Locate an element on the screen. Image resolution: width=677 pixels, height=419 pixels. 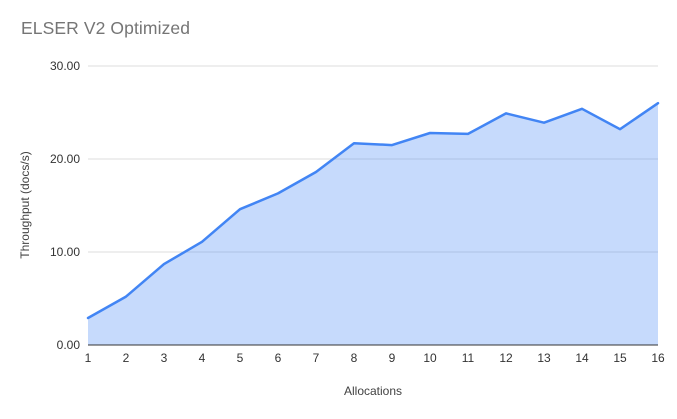
x-tick-label: 16 is located at coordinates (658, 358).